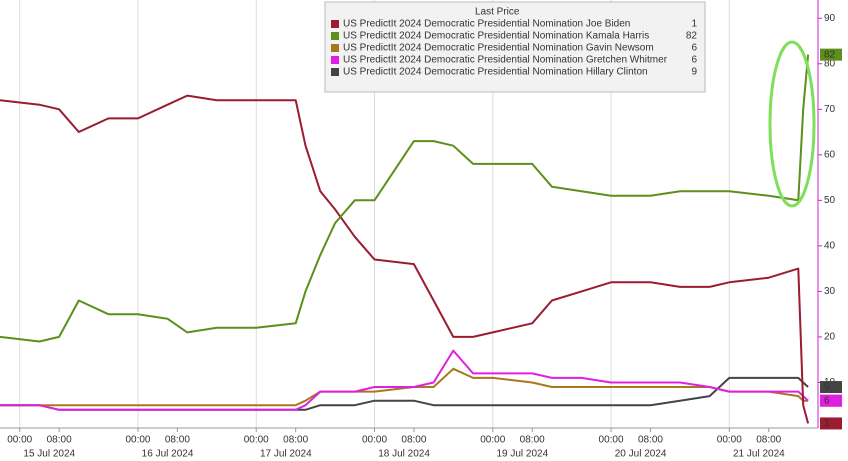  Describe the element at coordinates (830, 18) in the screenshot. I see `y-tick-label: 90` at that location.